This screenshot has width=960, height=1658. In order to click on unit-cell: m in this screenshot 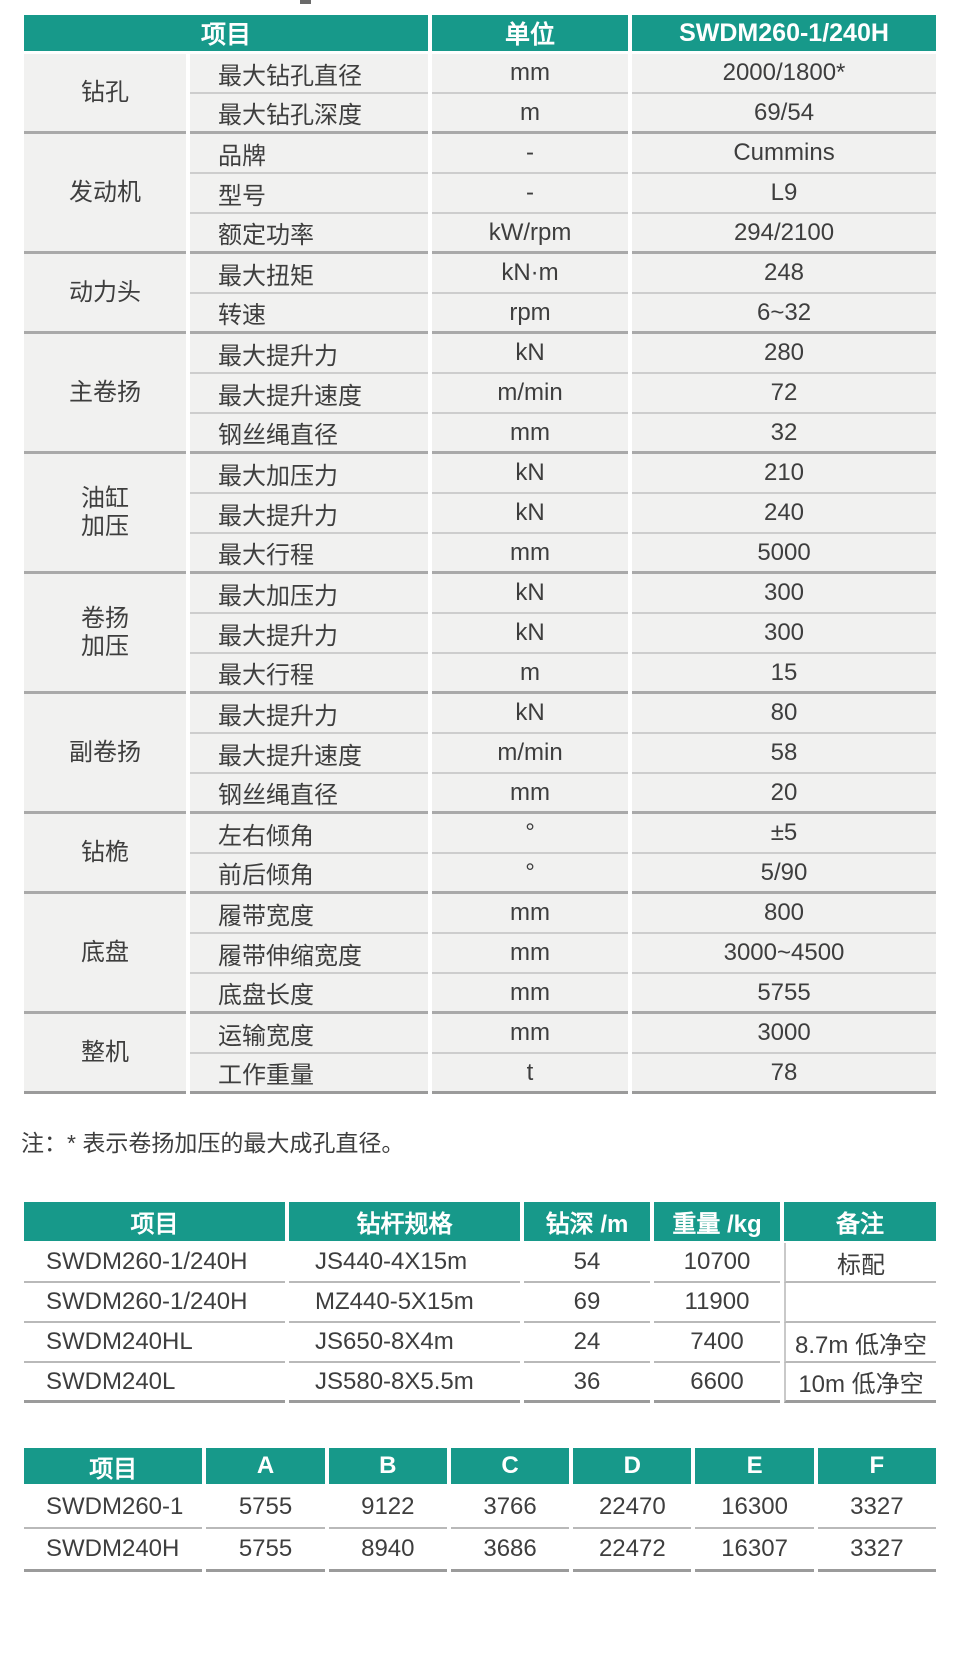, I will do `click(530, 114)`.